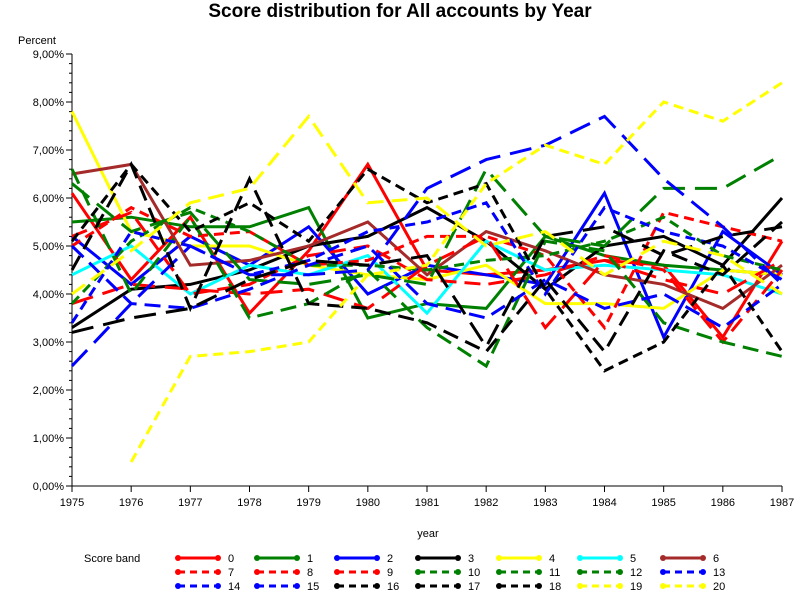 The height and width of the screenshot is (600, 800). I want to click on legend-title: Score band, so click(112, 559).